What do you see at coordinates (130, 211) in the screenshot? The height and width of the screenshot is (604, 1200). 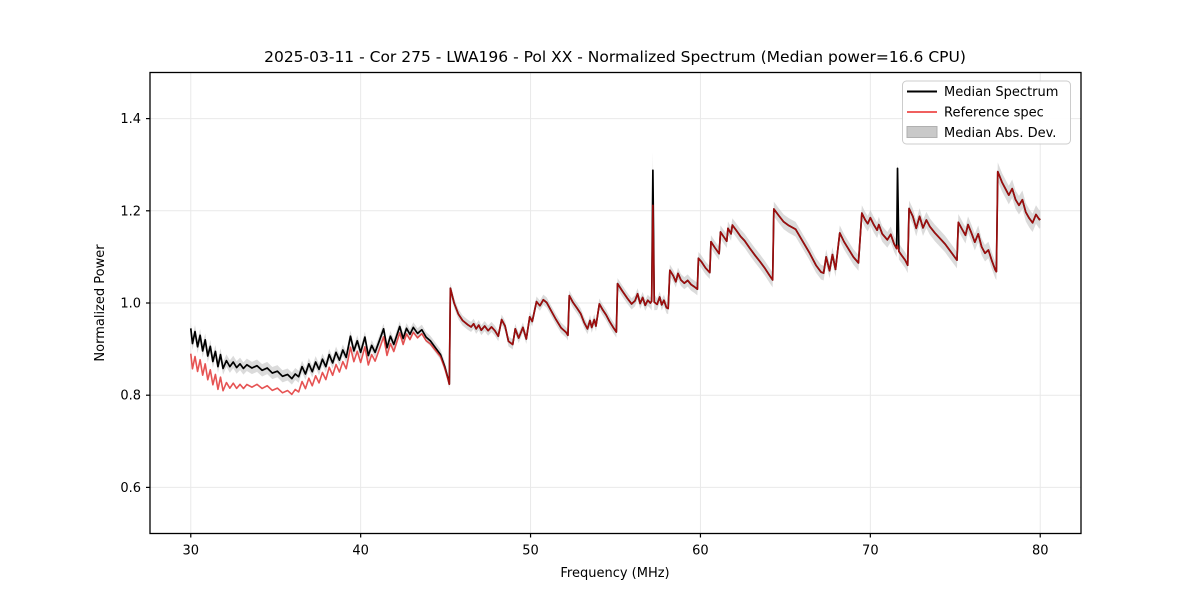 I see `y-tick-label: 1.2` at bounding box center [130, 211].